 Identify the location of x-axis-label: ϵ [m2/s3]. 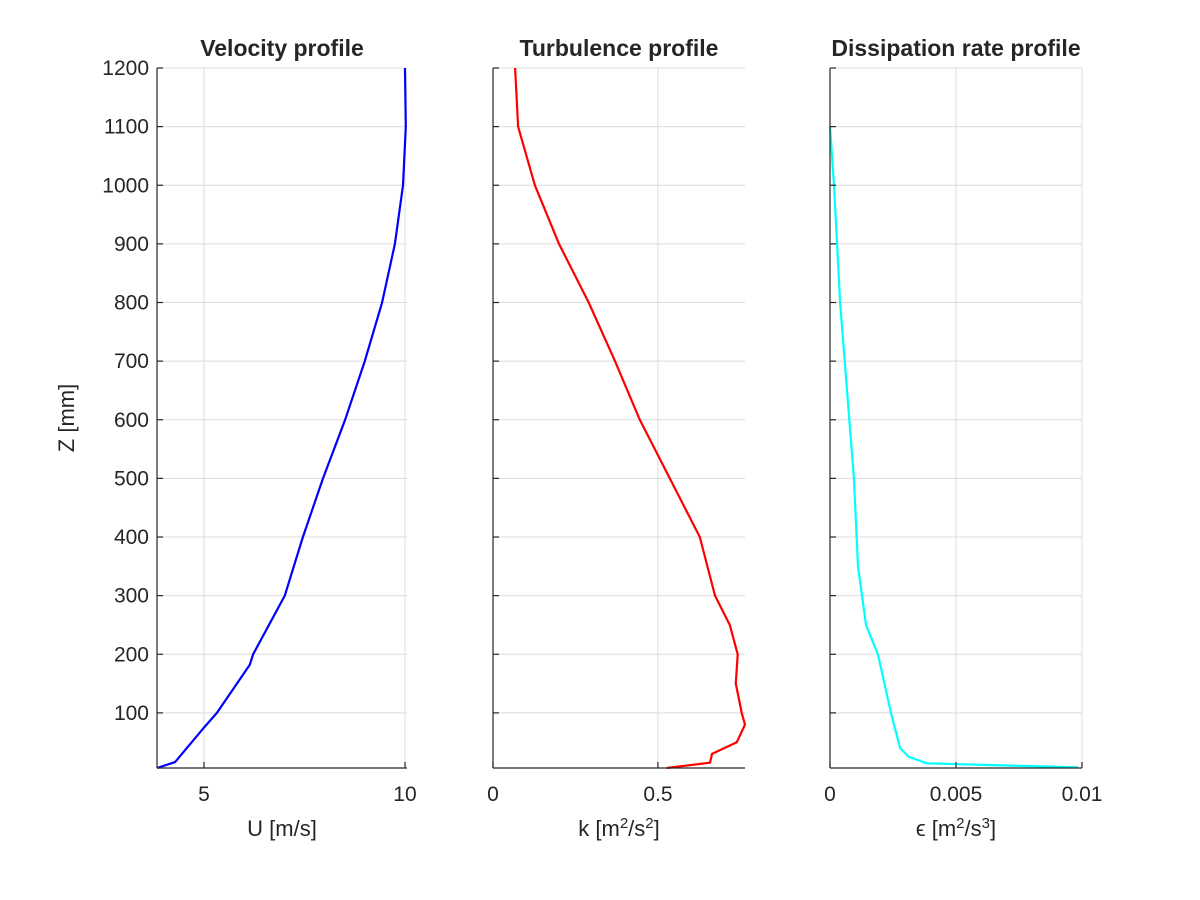
(956, 828).